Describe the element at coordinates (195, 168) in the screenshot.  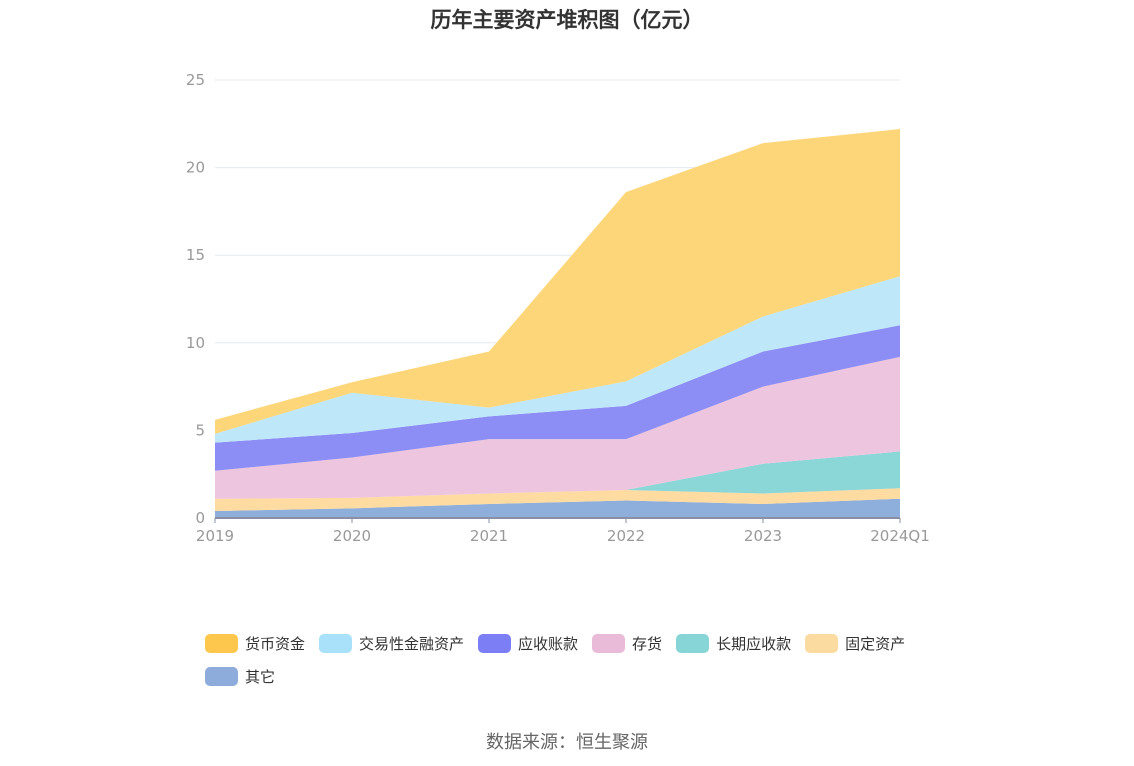
I see `y-tick-label: 20` at that location.